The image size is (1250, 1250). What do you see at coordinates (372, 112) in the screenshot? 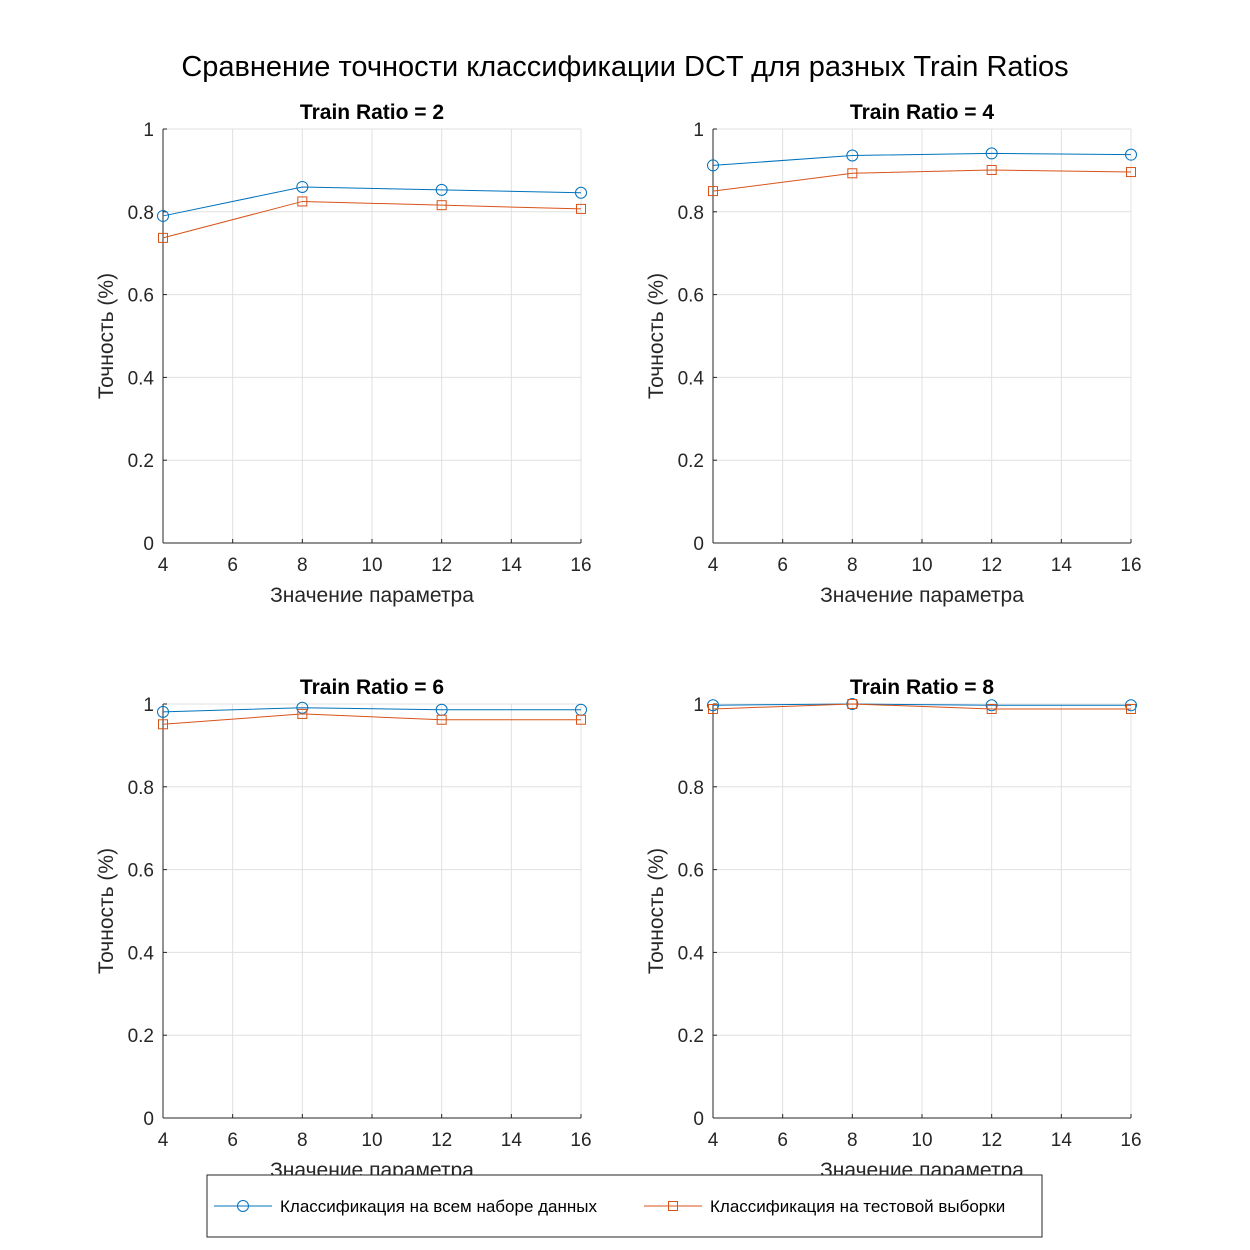
I see `subplot-title: Train Ratio = 2` at bounding box center [372, 112].